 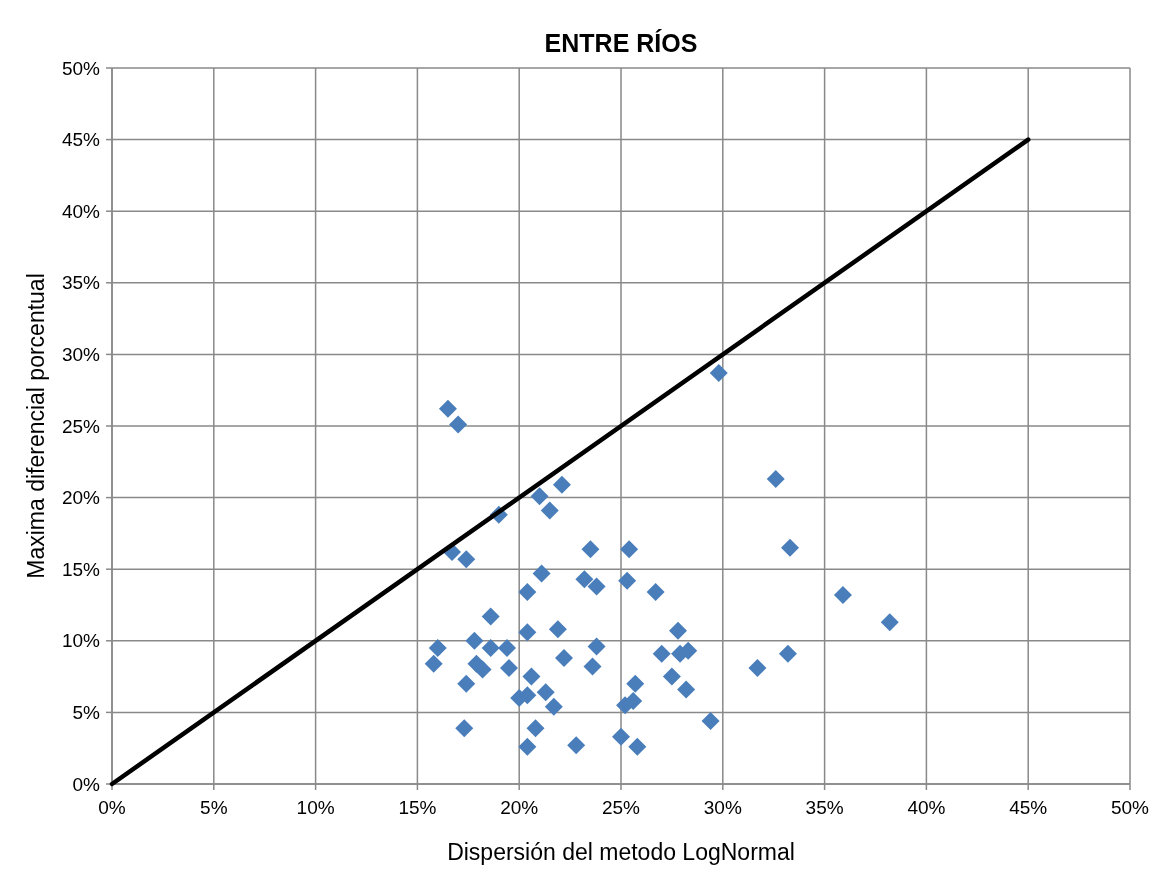 I want to click on y-tick-label: 45%, so click(x=81, y=140).